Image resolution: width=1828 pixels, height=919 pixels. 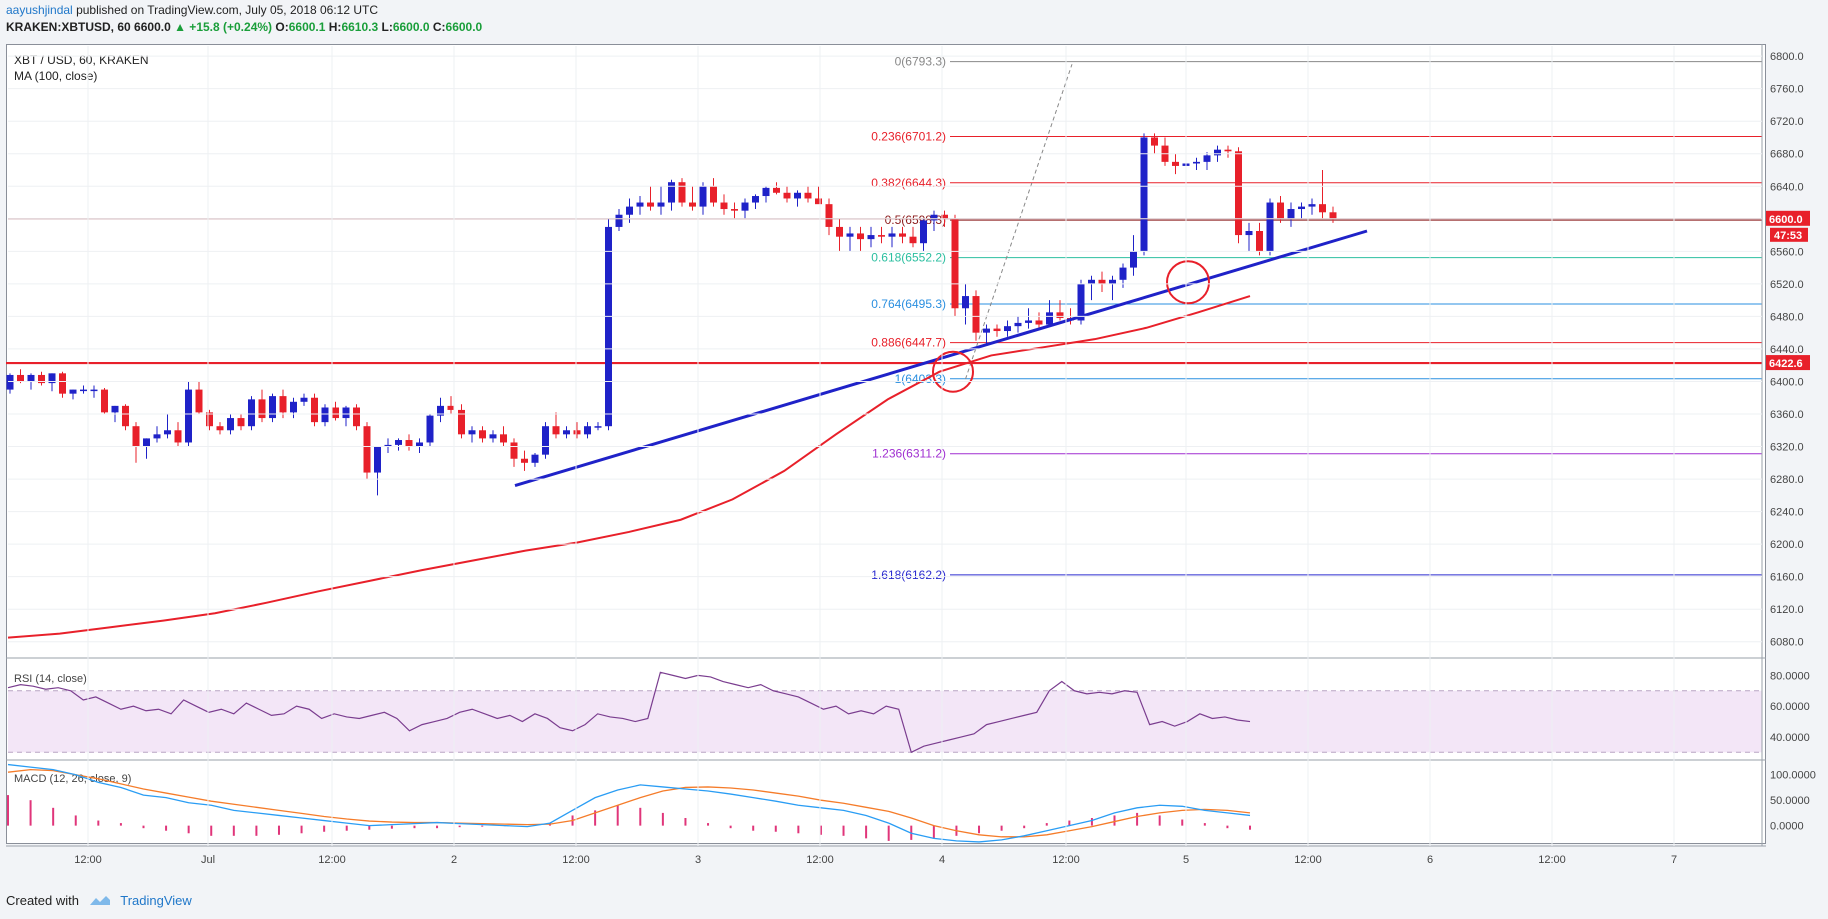 I want to click on fib-level-label: 1.236(6311.2), so click(x=909, y=454).